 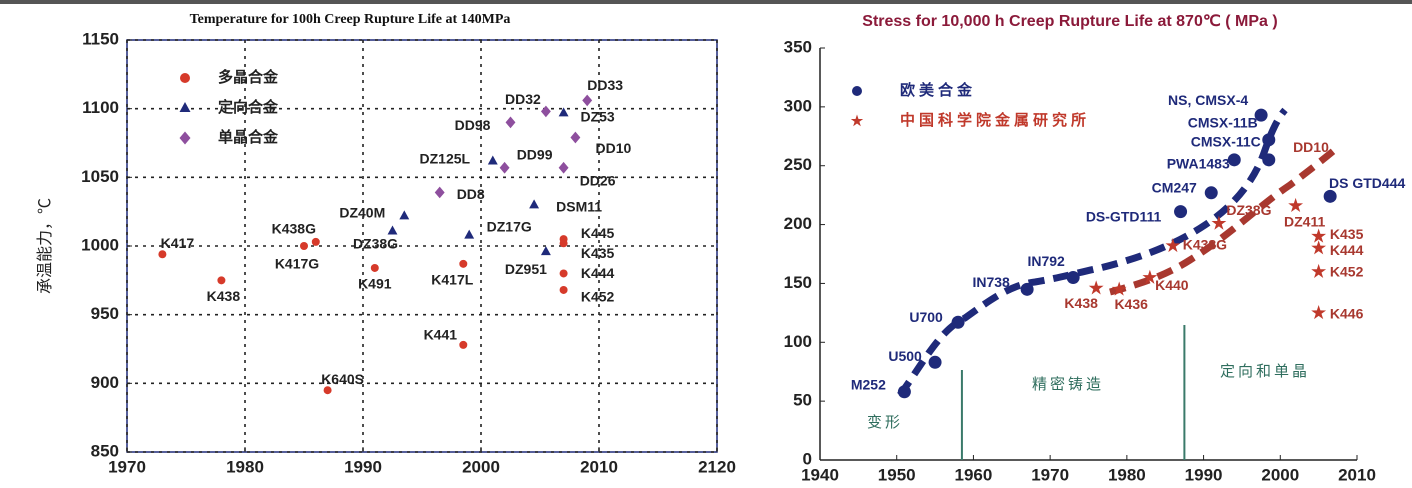 What do you see at coordinates (178, 243) in the screenshot?
I see `point-label: K417` at bounding box center [178, 243].